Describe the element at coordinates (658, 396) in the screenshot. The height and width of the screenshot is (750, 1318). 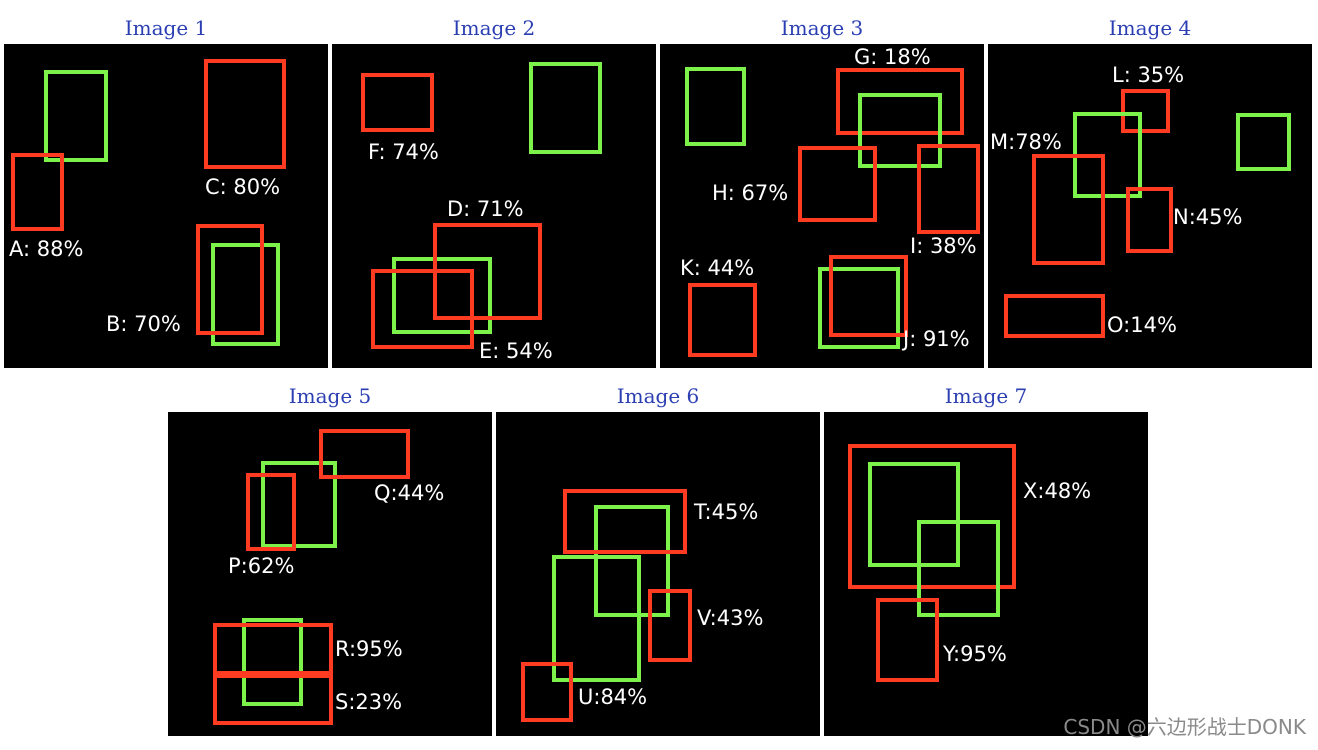
I see `panel-6-title: Image 6` at that location.